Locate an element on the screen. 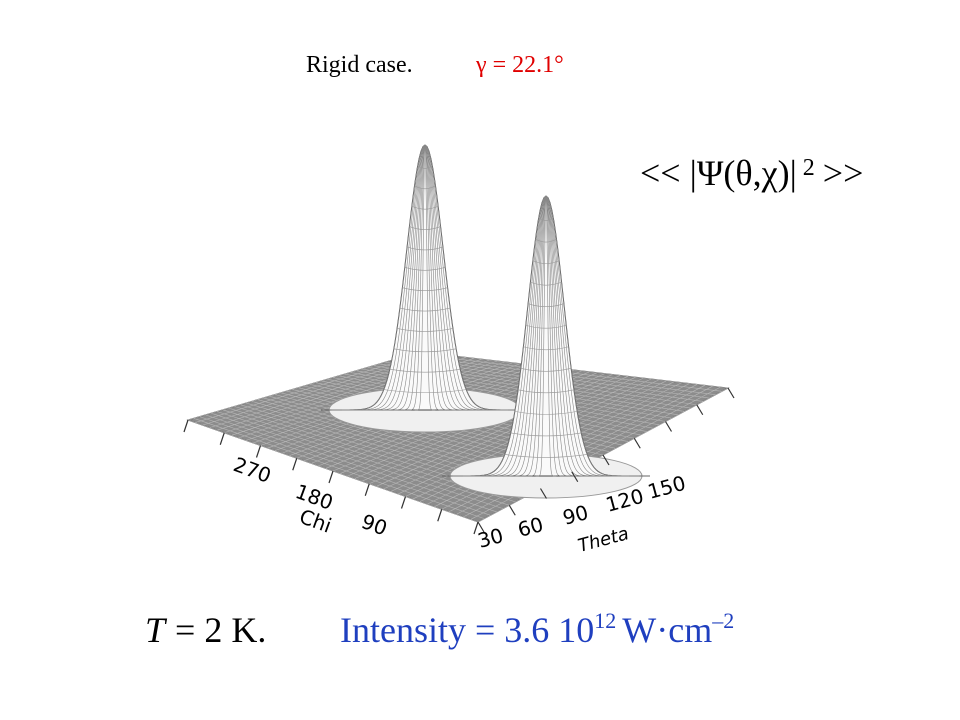 The image size is (960, 720). theta-tick-label: 90 is located at coordinates (575, 515).